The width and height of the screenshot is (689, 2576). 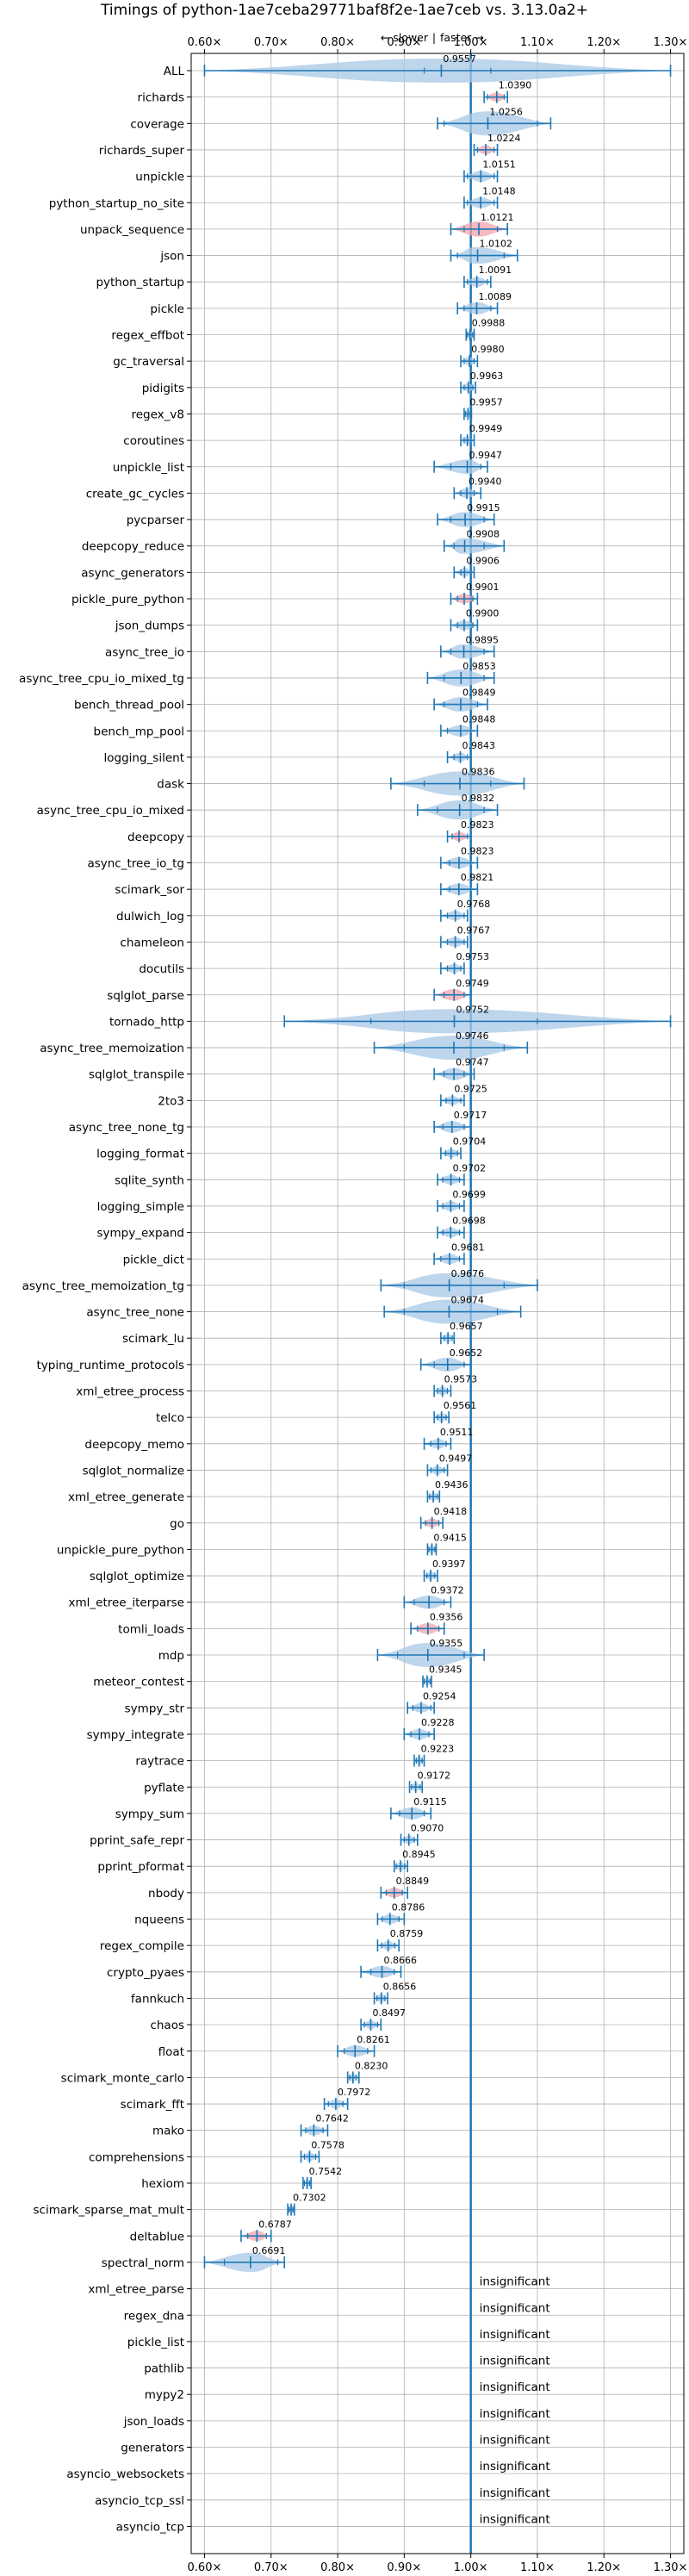 What do you see at coordinates (477, 825) in the screenshot?
I see `violin-value-label: 0.9823` at bounding box center [477, 825].